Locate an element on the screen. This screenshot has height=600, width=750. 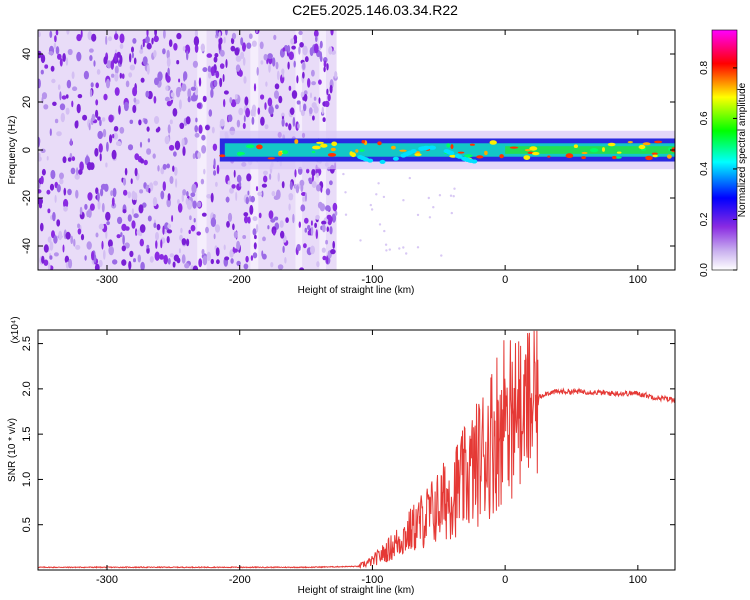
snr-y-tick-label: 0.5 is located at coordinates (27, 524).